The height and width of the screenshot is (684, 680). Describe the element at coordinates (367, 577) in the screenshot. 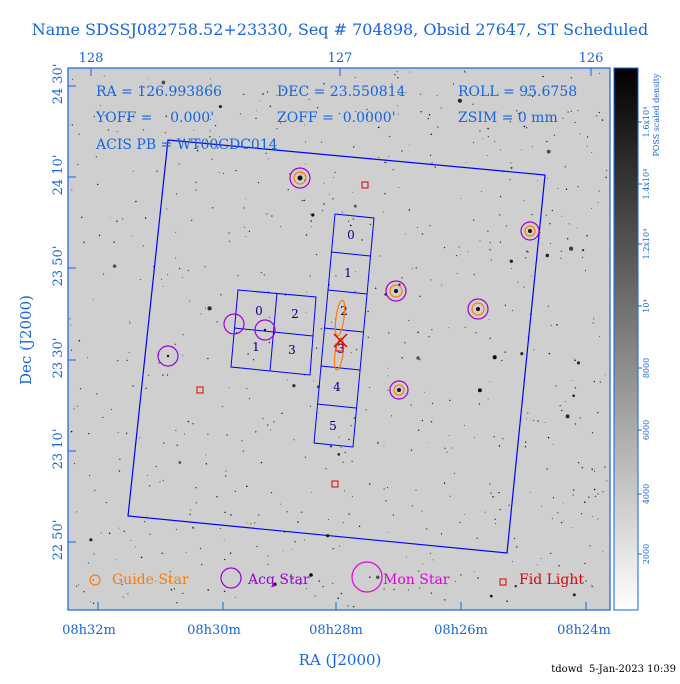

I see `legend-mon-symbol` at that location.